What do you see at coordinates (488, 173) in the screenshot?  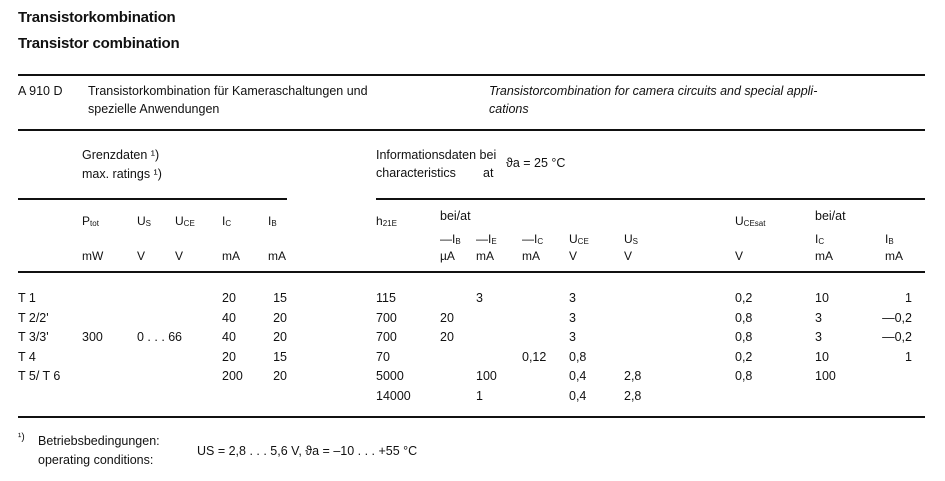 I see `char-heading-at: at` at bounding box center [488, 173].